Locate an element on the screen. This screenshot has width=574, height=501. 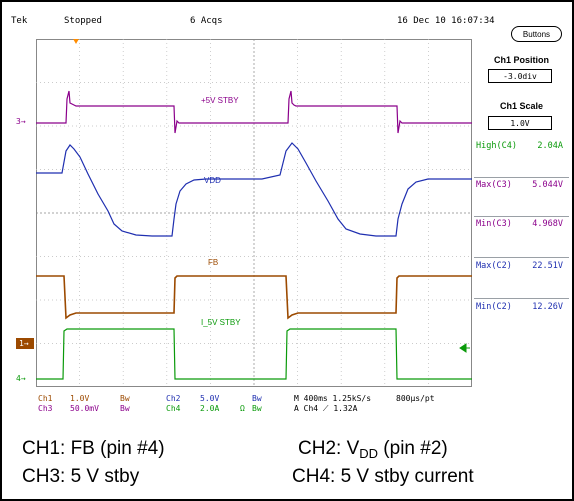
measurement-max-c3: Max(C3) 5.044V is located at coordinates (519, 185).